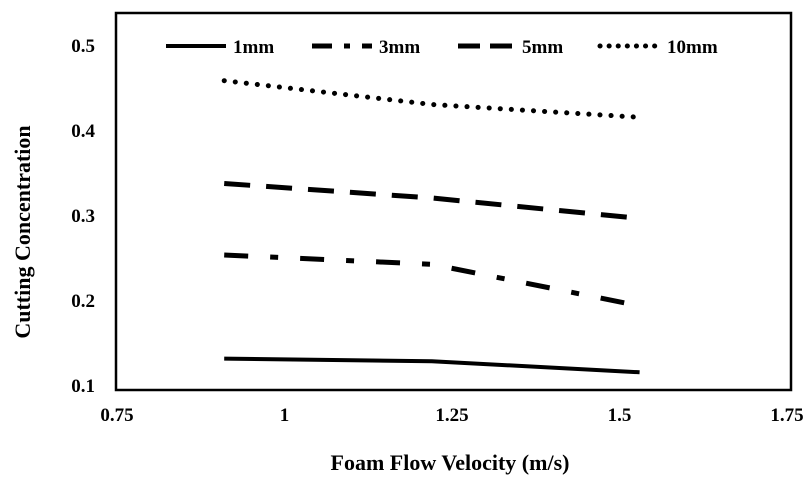  I want to click on legend: 1mm 3mm 5mm 10mm, so click(442, 47).